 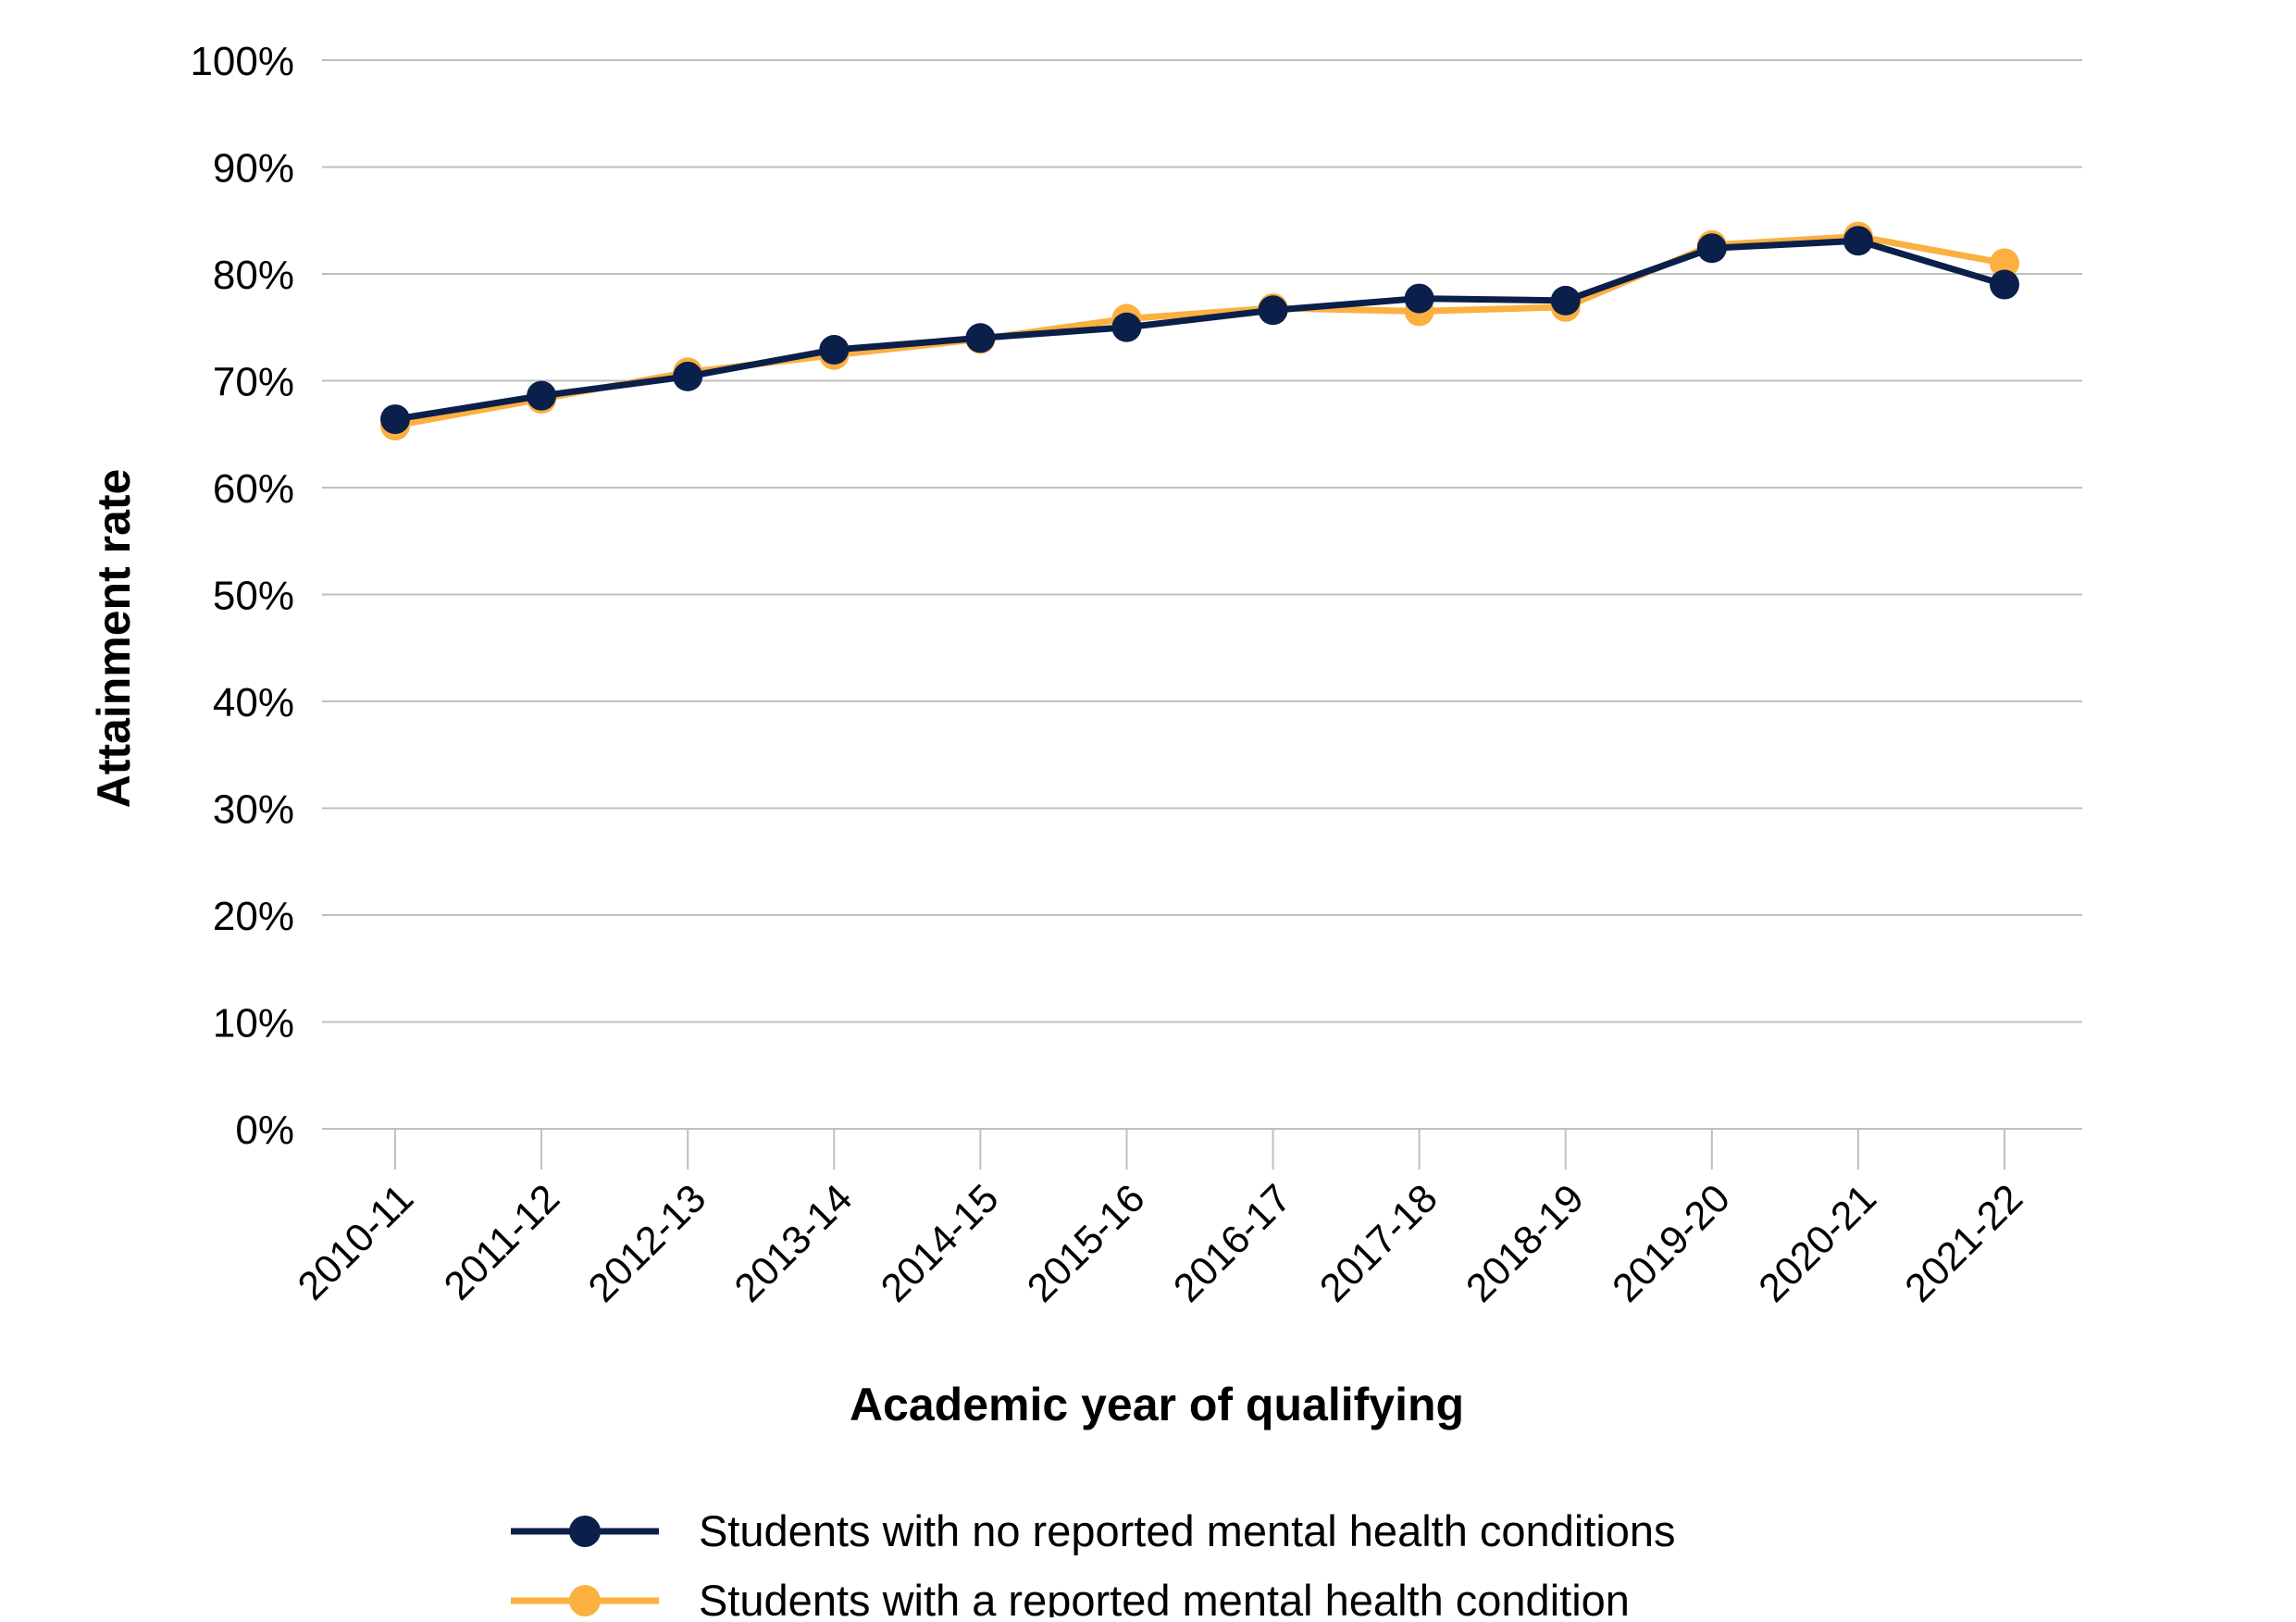 I want to click on y-tick-label: 30%, so click(x=254, y=810).